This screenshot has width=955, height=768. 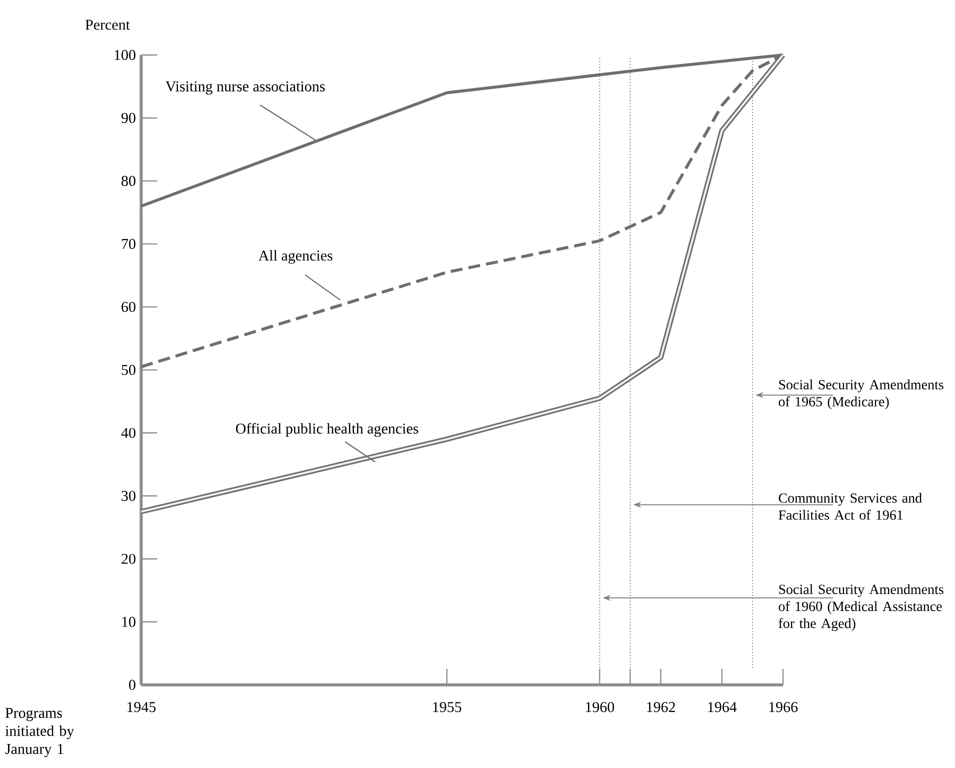 I want to click on x-tick-label: 1960, so click(x=600, y=707).